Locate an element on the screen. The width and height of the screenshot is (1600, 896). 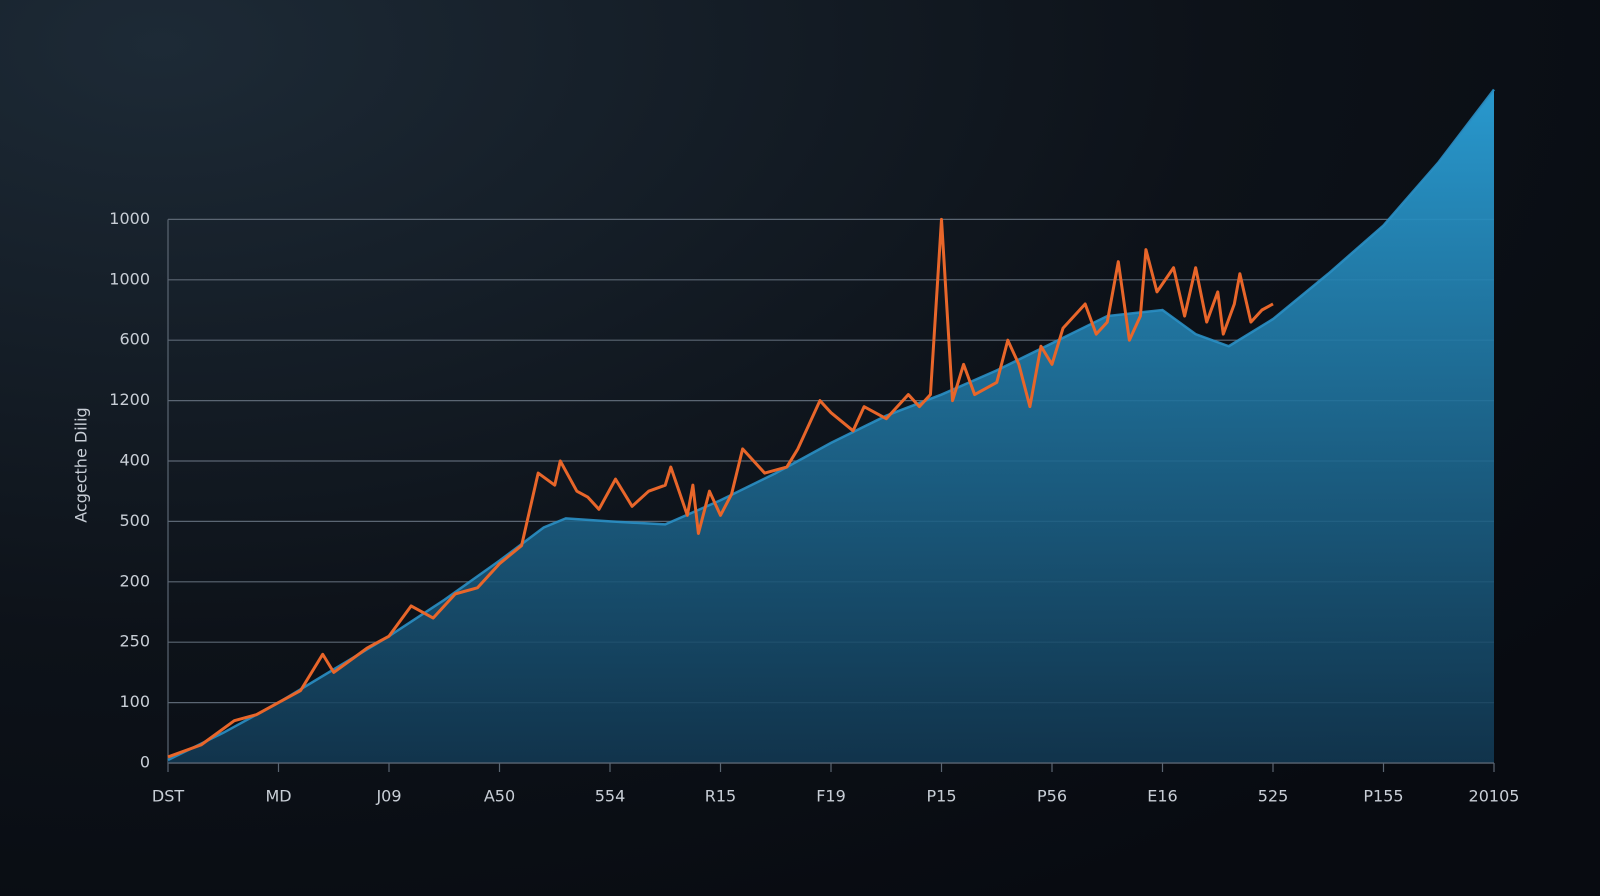
x-tick-label: R15 is located at coordinates (720, 796).